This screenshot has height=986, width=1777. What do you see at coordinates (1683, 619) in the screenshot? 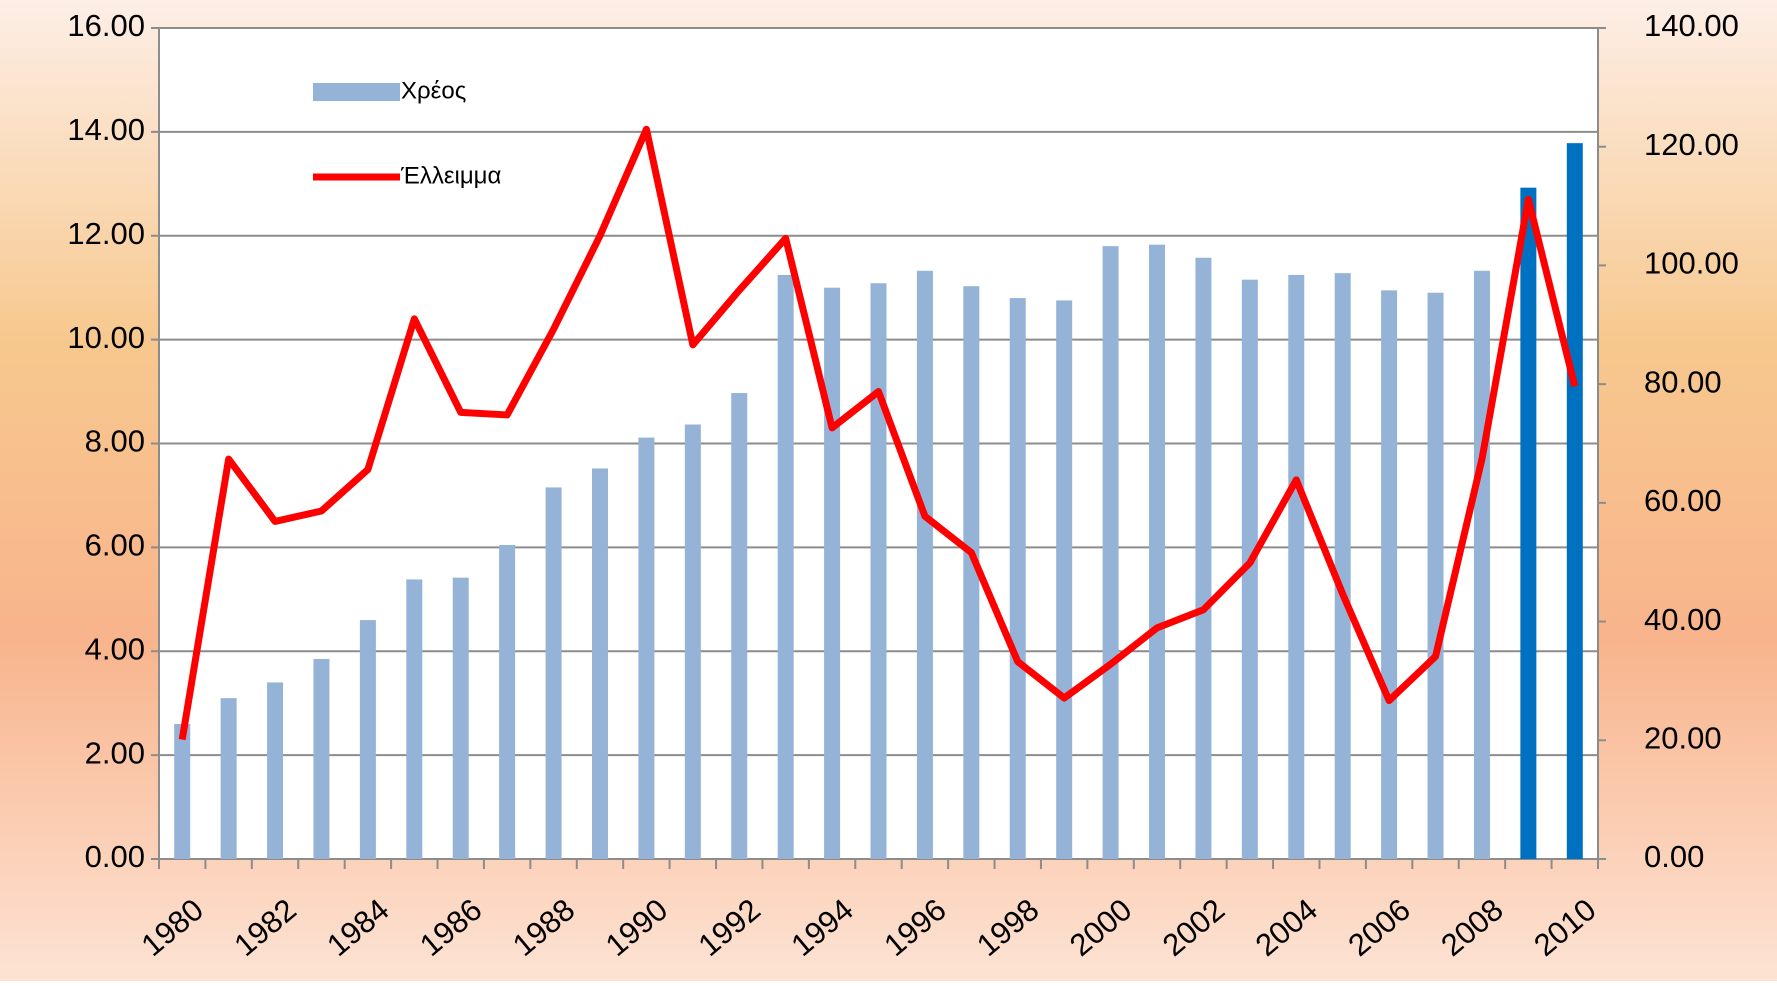
I see `y2-tick-label: 40.00` at bounding box center [1683, 619].